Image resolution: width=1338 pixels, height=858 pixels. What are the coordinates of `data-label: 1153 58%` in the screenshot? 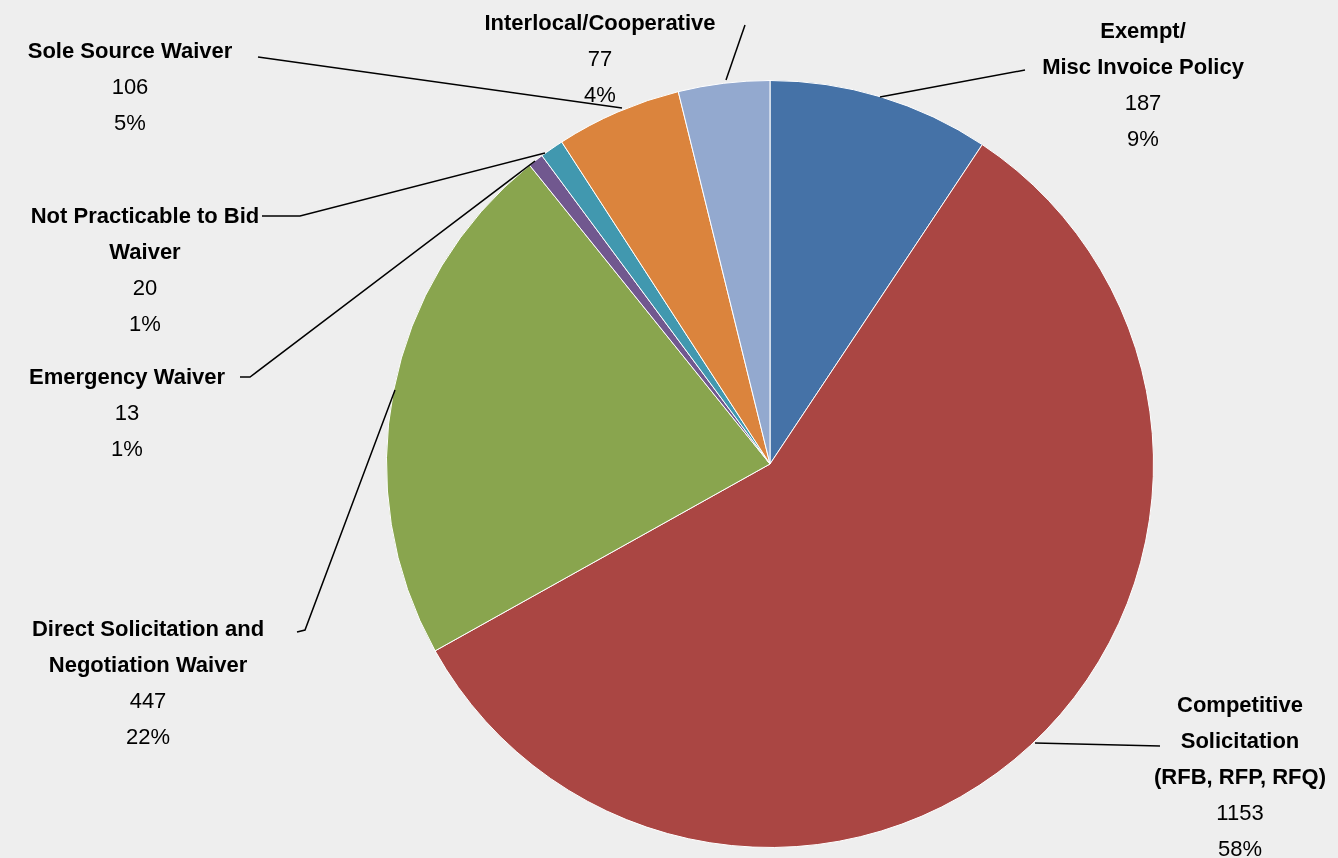 It's located at (1240, 829).